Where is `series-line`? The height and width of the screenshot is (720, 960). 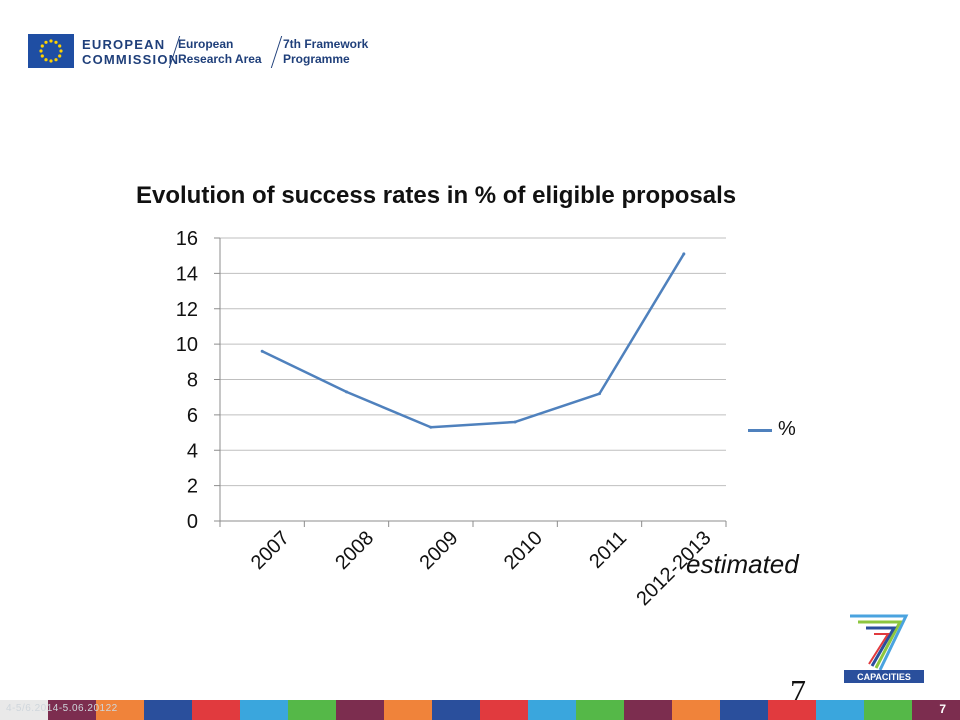 series-line is located at coordinates (473, 341).